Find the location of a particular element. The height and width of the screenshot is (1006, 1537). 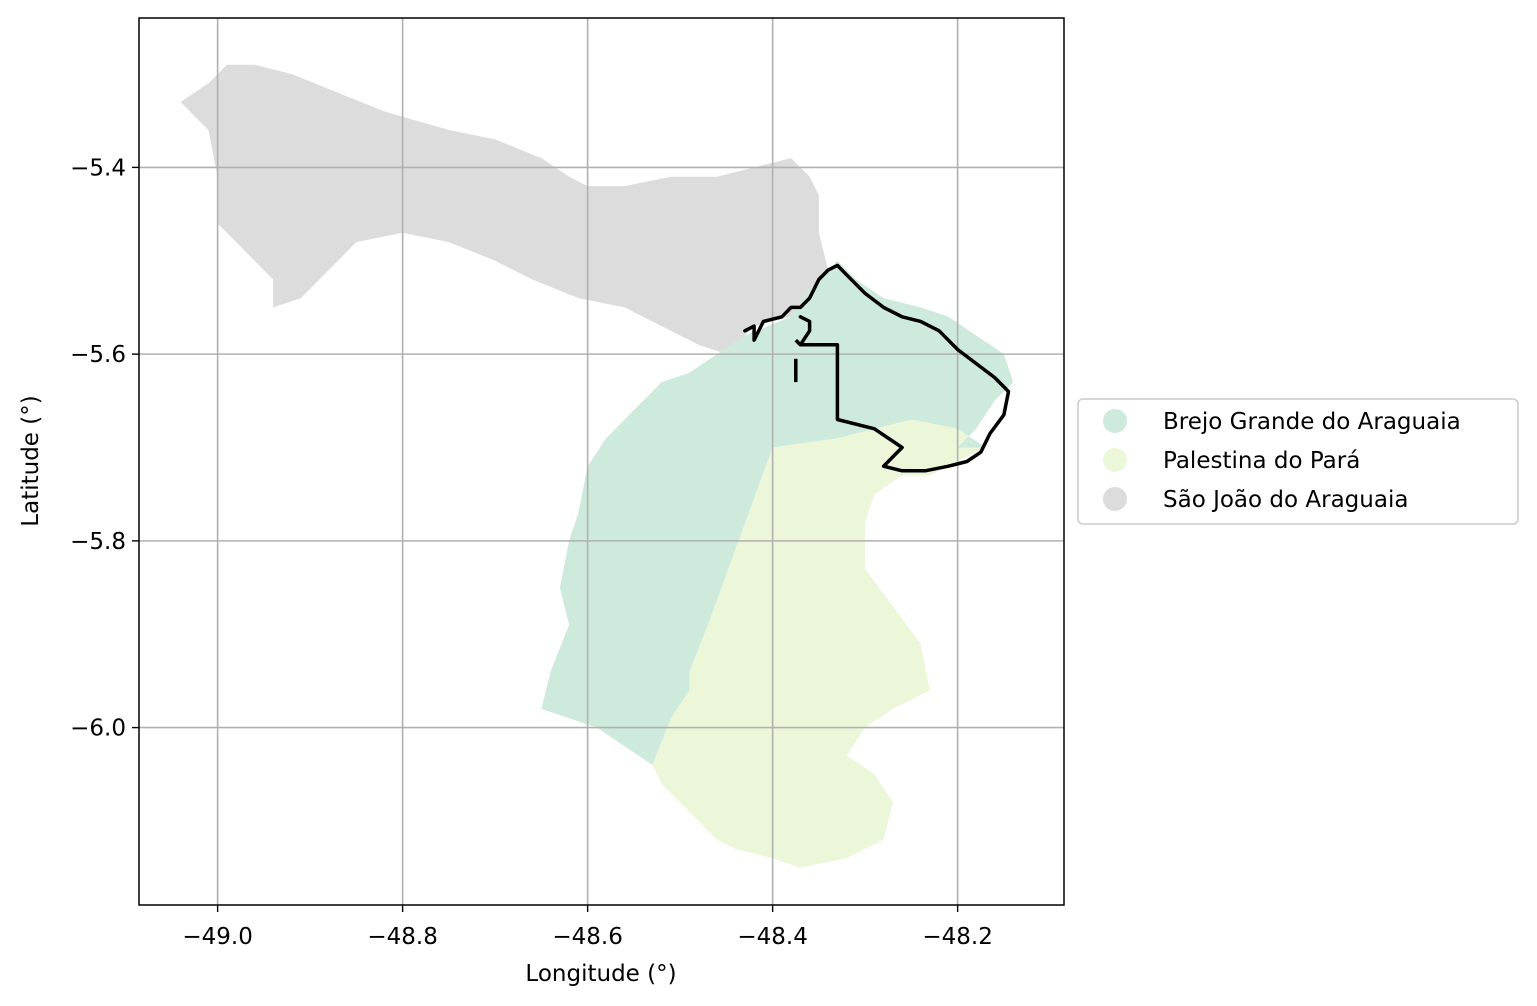

x-tick-label: −48.6 is located at coordinates (587, 937).